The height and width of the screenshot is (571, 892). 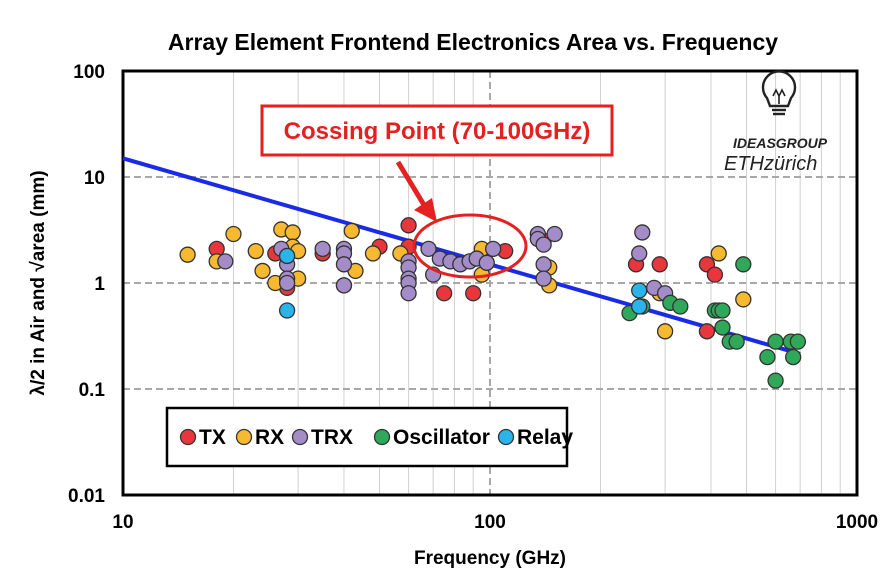 I want to click on x-axis-label: Frequency (GHz), so click(x=490, y=558).